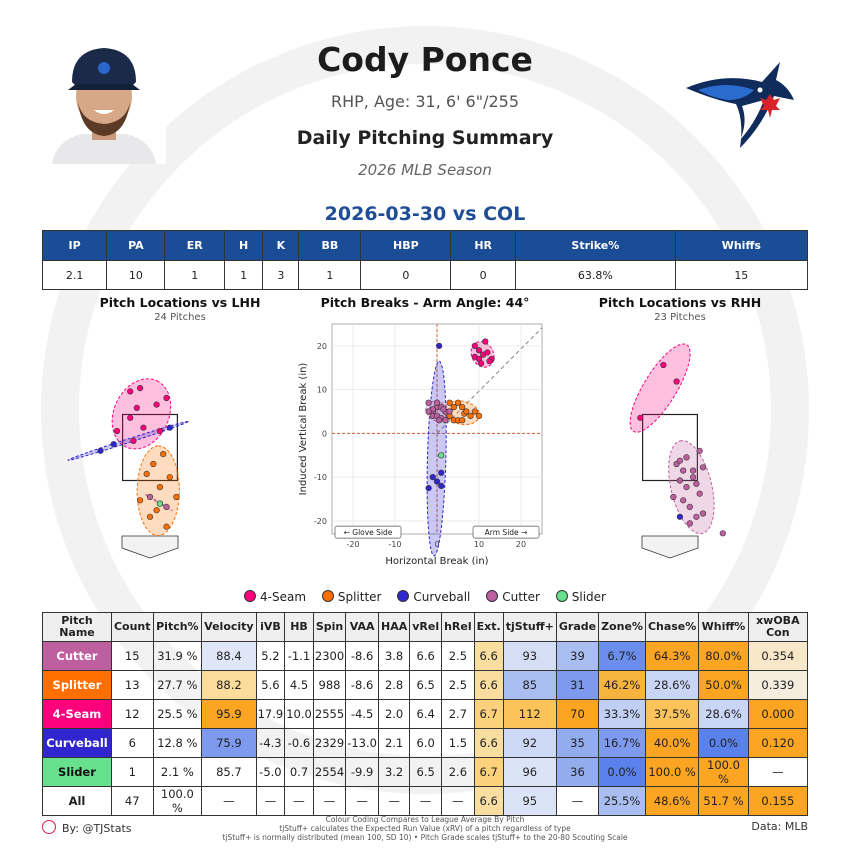 The image size is (850, 850). Describe the element at coordinates (322, 346) in the screenshot. I see `y-tick-label: 20` at that location.